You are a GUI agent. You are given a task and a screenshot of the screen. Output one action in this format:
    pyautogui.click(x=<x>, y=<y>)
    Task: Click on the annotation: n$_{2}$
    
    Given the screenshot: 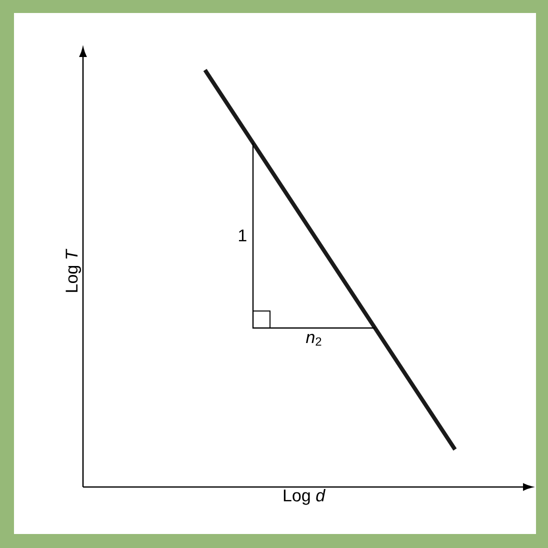 What is the action you would take?
    pyautogui.click(x=314, y=340)
    